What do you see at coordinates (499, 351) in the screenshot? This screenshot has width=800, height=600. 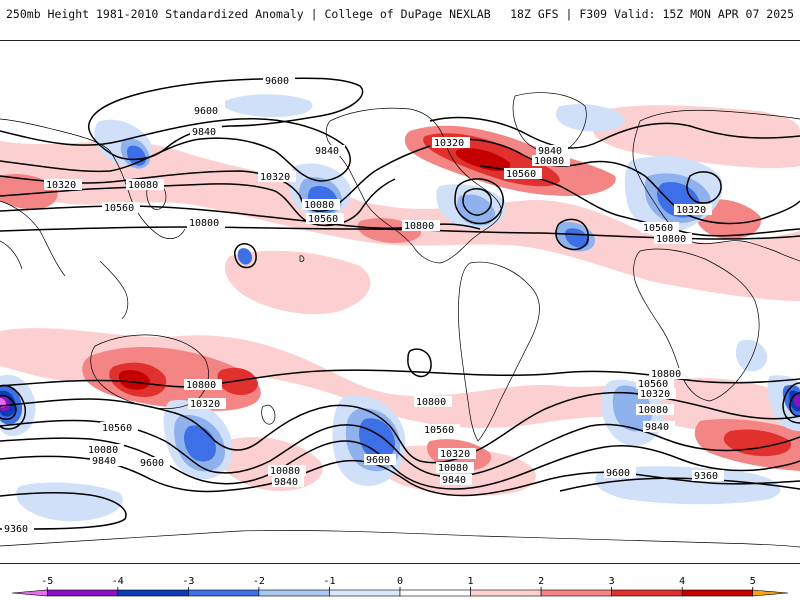 I see `south-america-coast` at bounding box center [499, 351].